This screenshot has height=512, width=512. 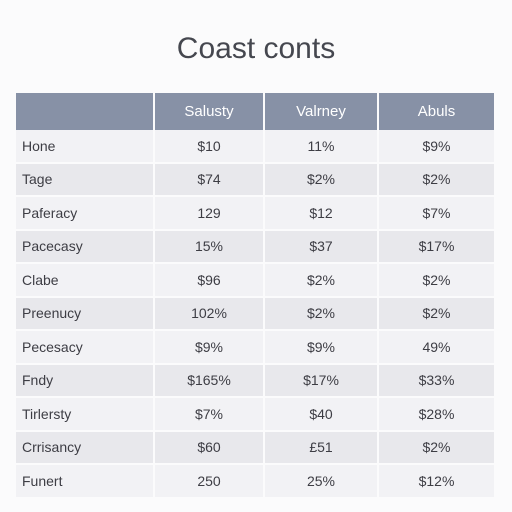 I want to click on table-cell: 250, so click(x=209, y=481).